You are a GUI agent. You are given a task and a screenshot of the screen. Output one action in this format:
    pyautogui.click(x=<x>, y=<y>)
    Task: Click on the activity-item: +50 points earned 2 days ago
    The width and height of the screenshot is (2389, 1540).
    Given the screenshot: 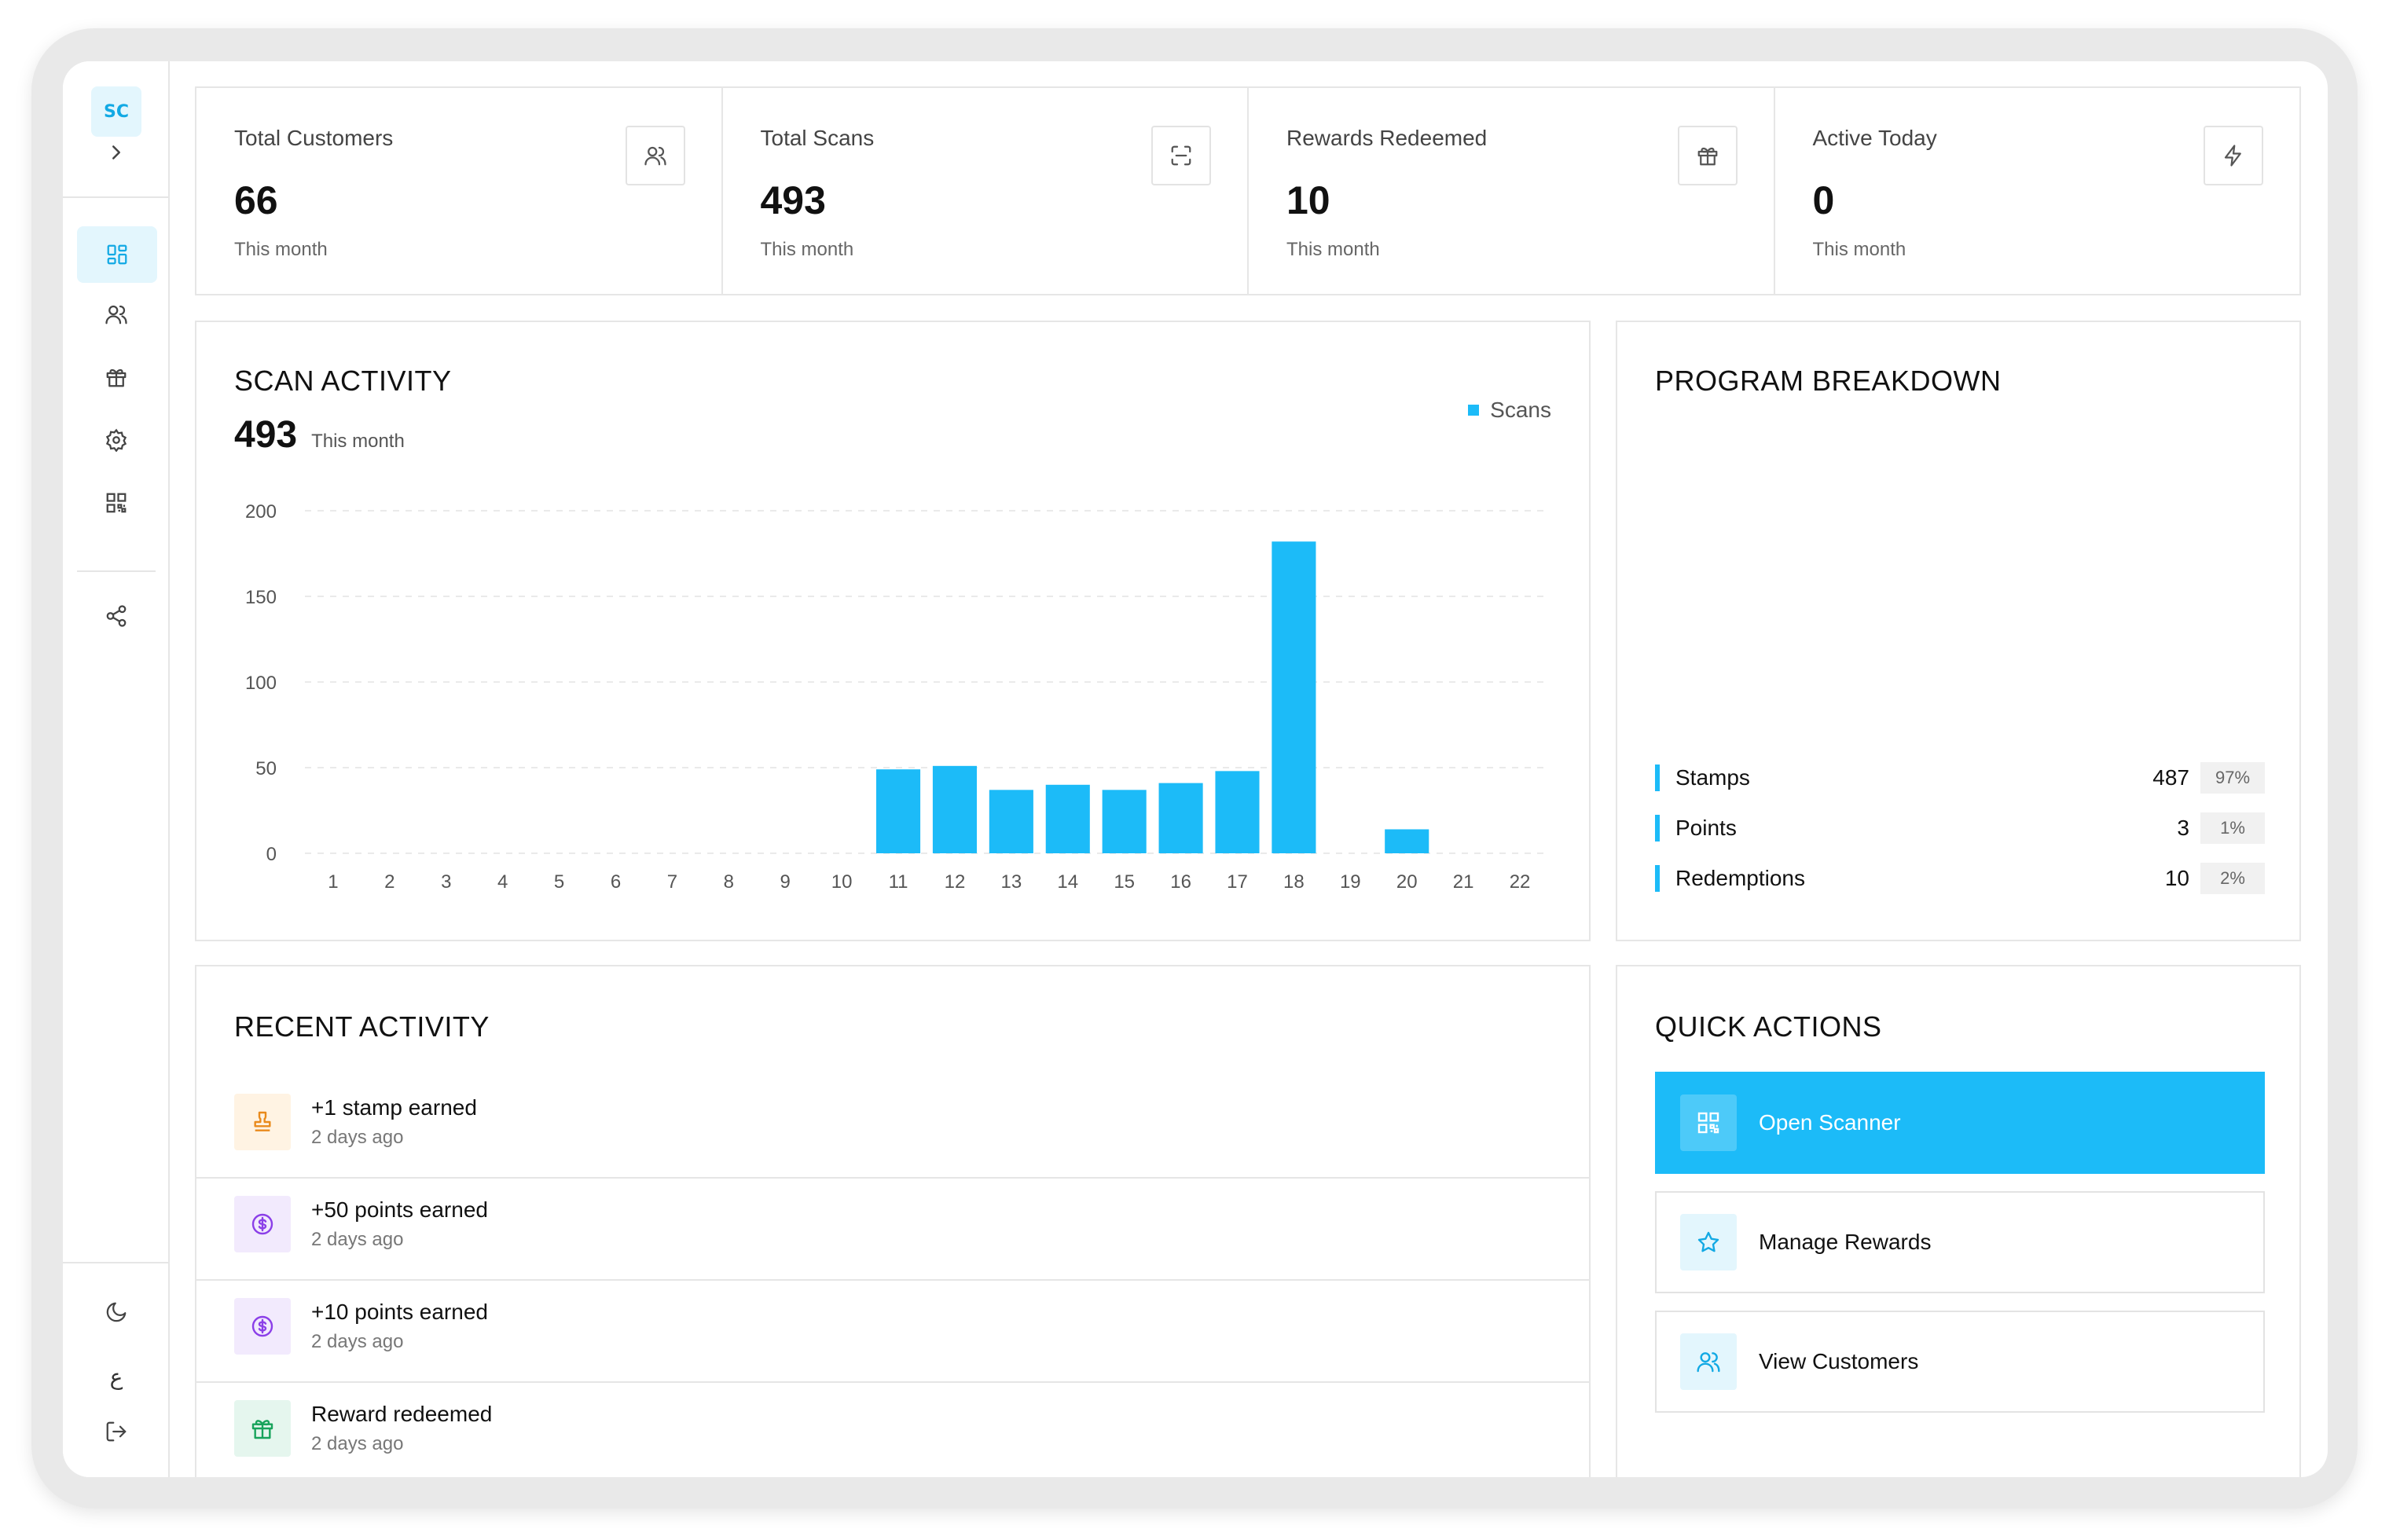 What is the action you would take?
    pyautogui.click(x=893, y=1230)
    